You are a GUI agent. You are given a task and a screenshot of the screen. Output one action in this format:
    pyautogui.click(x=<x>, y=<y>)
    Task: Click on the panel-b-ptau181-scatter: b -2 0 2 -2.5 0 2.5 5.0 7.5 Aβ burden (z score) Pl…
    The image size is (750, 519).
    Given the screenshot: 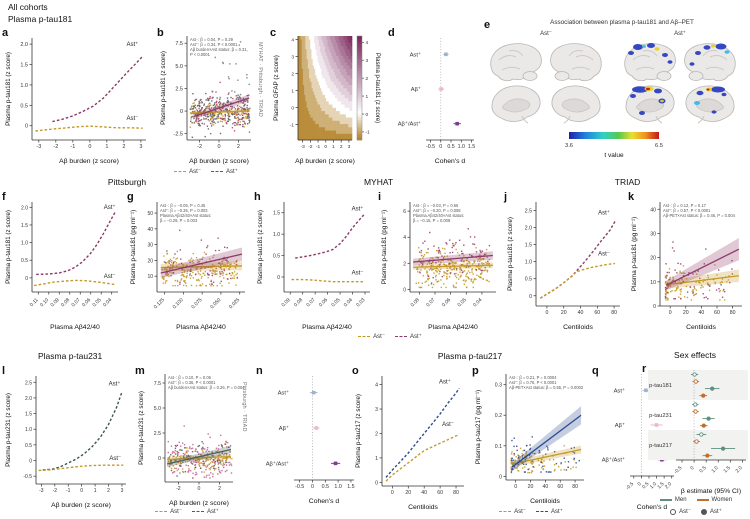 What is the action you would take?
    pyautogui.click(x=206, y=96)
    